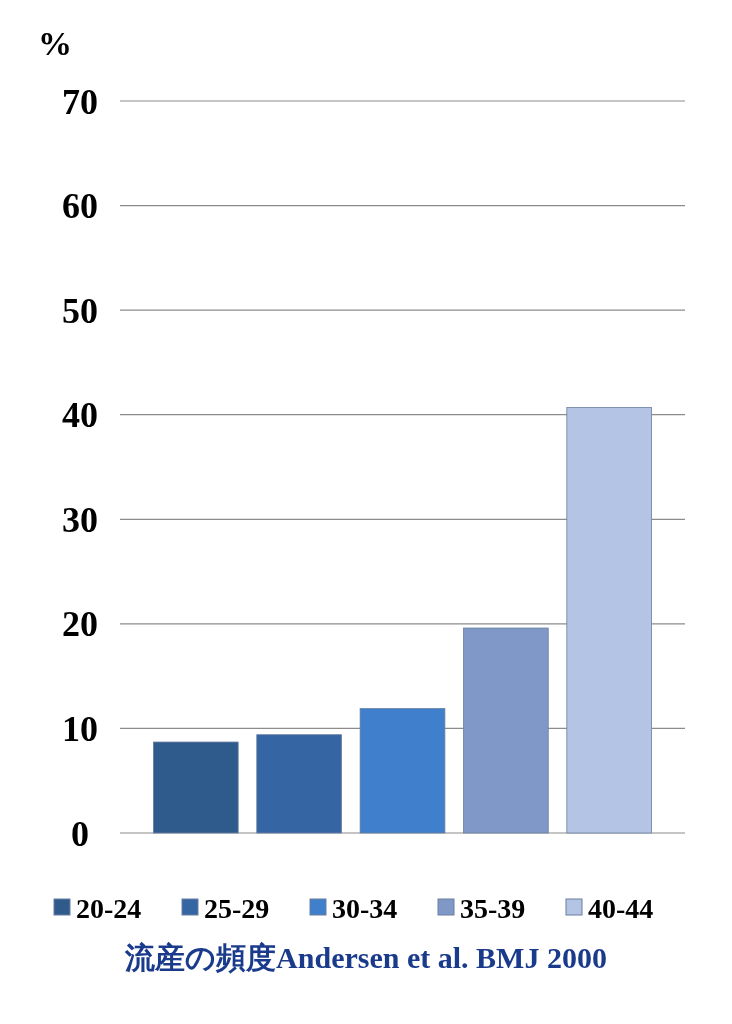 This screenshot has width=732, height=1024. Describe the element at coordinates (109, 908) in the screenshot. I see `legend-label: 20-24` at that location.